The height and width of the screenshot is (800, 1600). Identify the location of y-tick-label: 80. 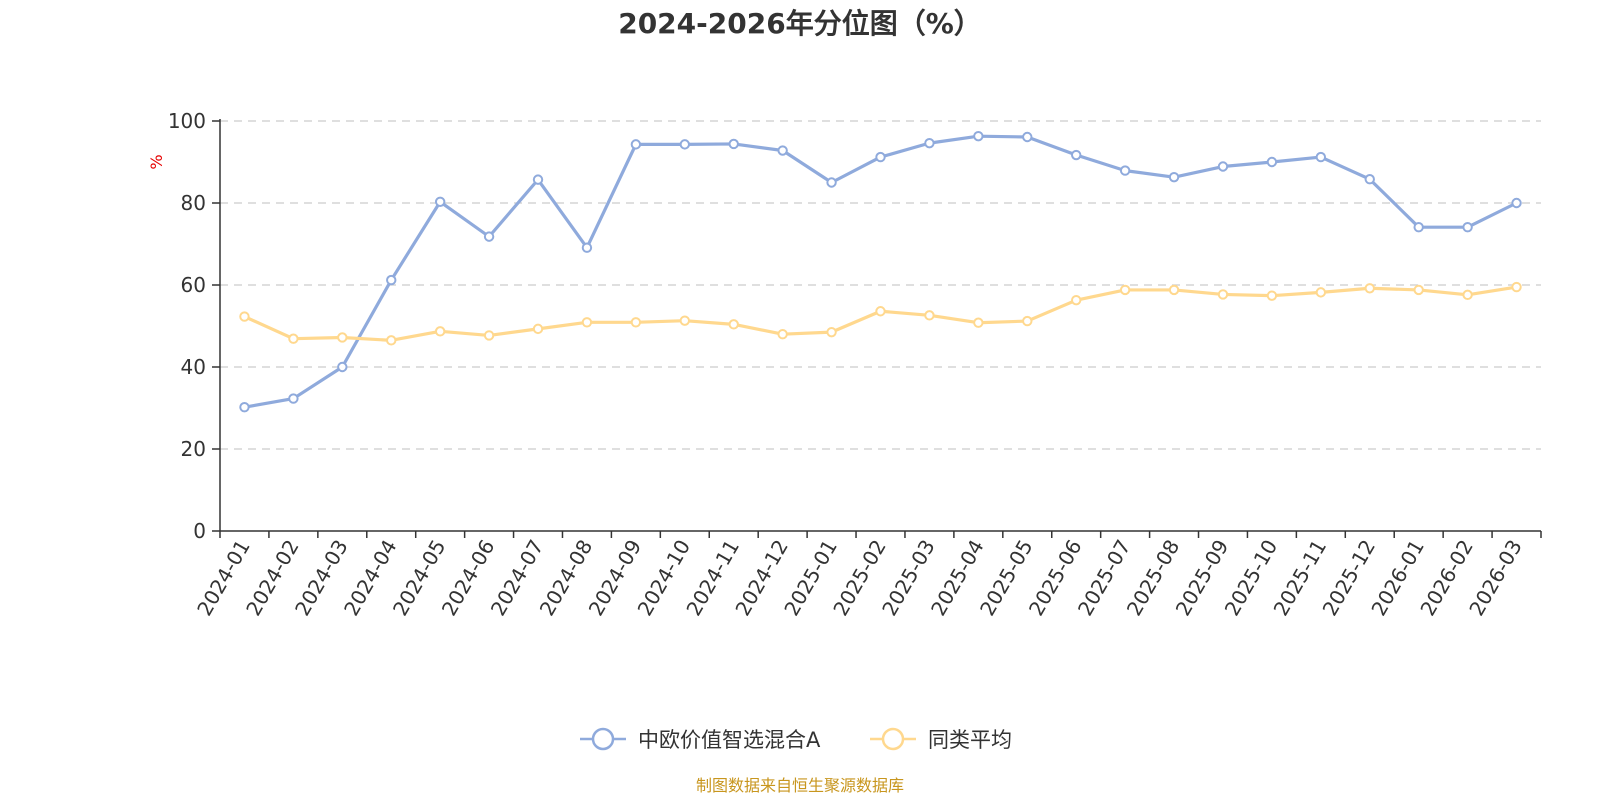
(193, 203).